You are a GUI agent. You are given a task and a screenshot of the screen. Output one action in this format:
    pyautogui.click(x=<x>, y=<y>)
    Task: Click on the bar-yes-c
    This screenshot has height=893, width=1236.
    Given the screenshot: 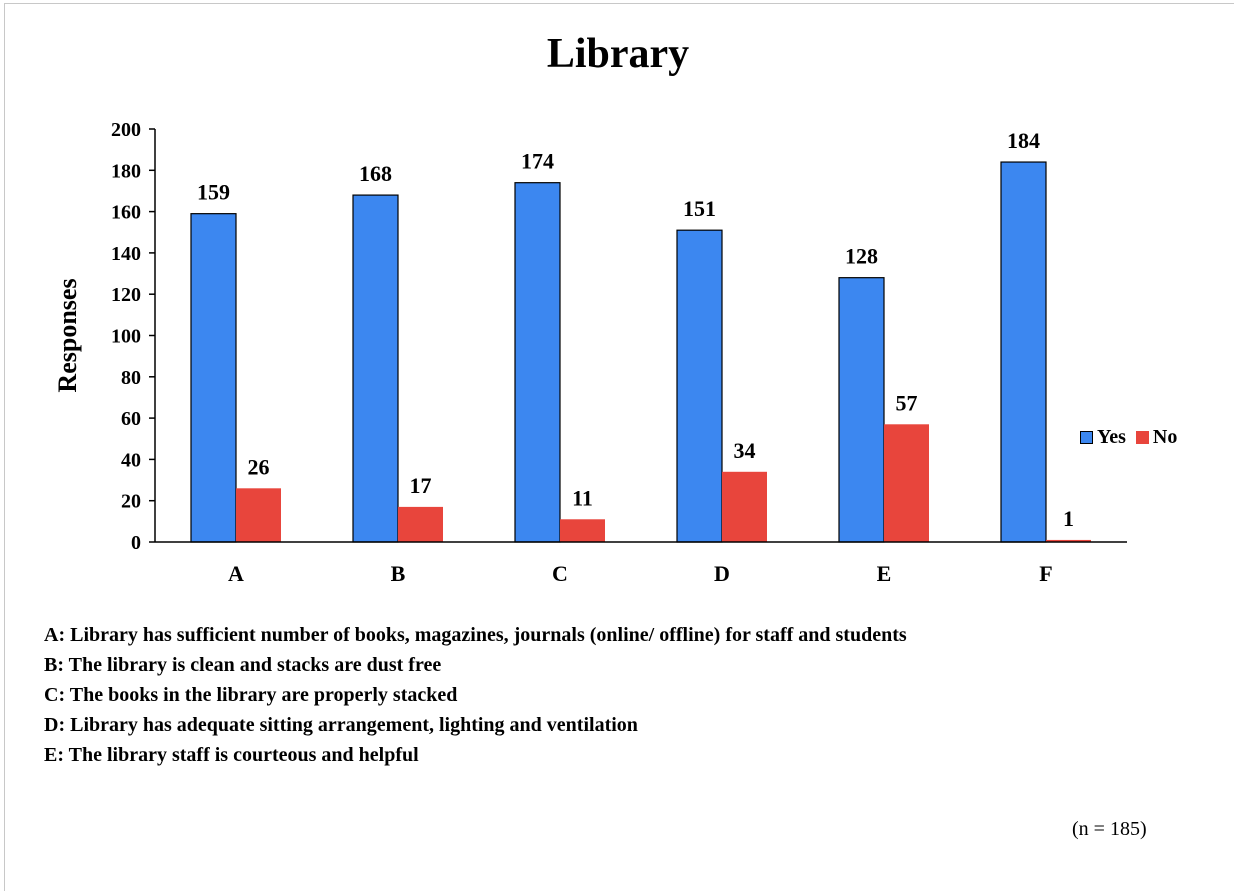 What is the action you would take?
    pyautogui.click(x=537, y=362)
    